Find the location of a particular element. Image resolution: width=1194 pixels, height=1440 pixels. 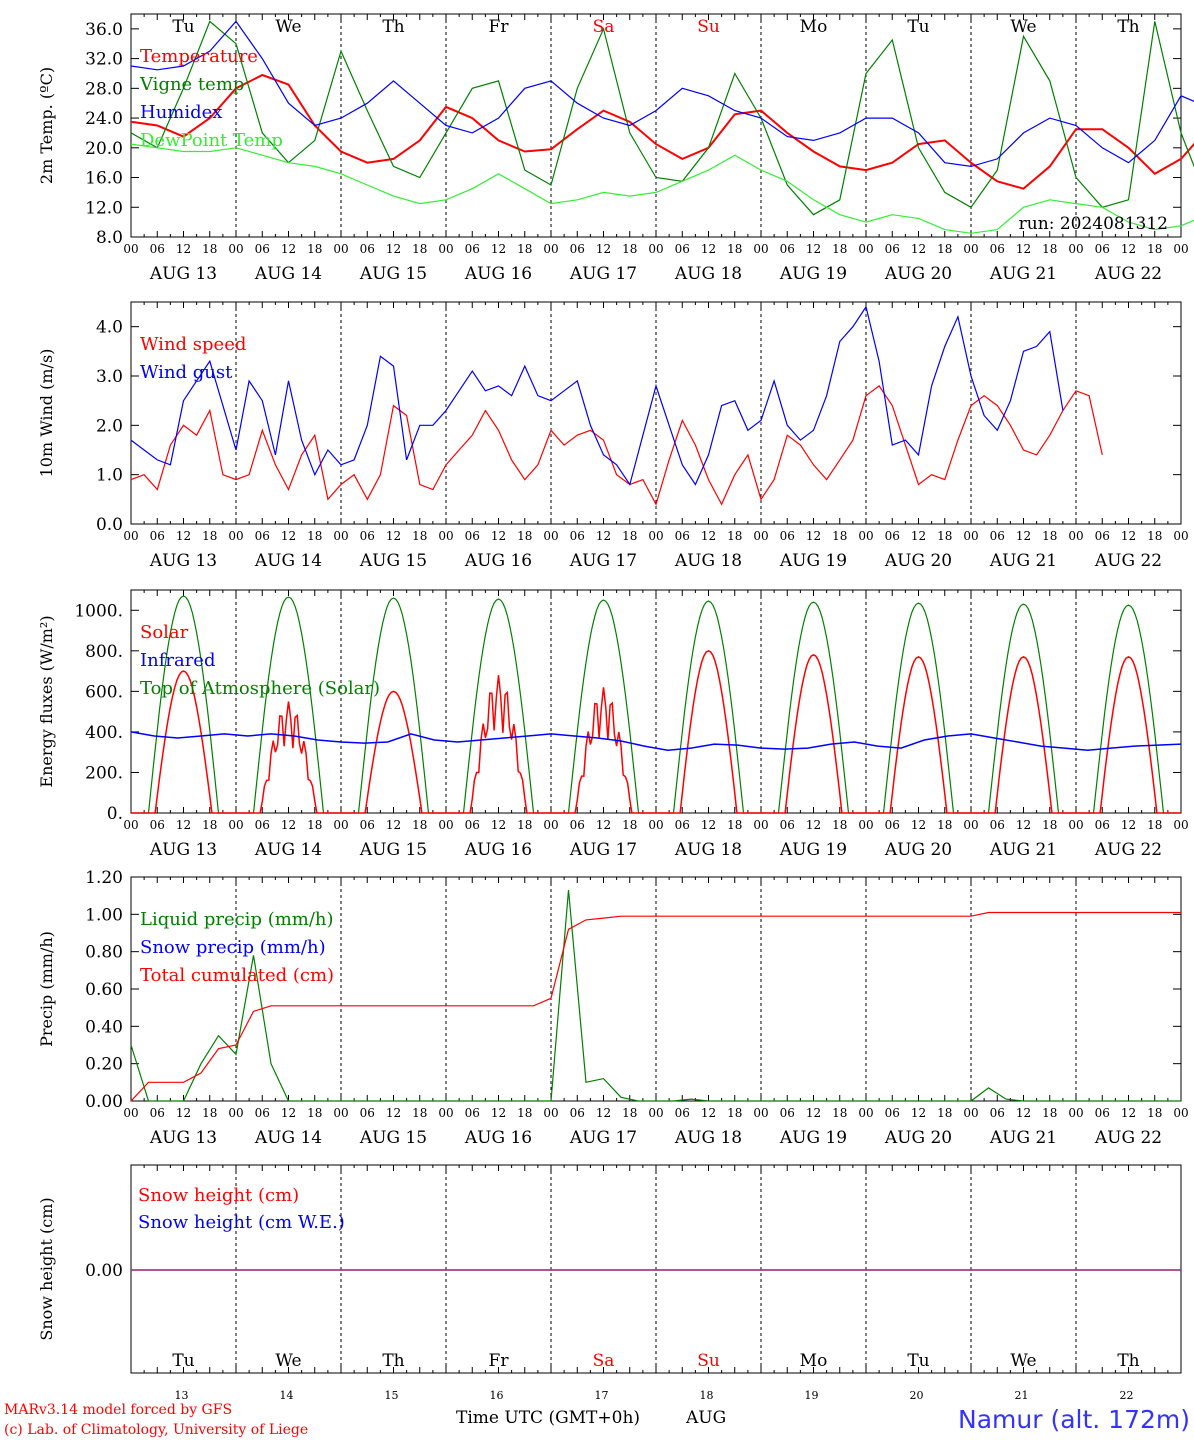

y-tick-label: 400. is located at coordinates (104, 733).